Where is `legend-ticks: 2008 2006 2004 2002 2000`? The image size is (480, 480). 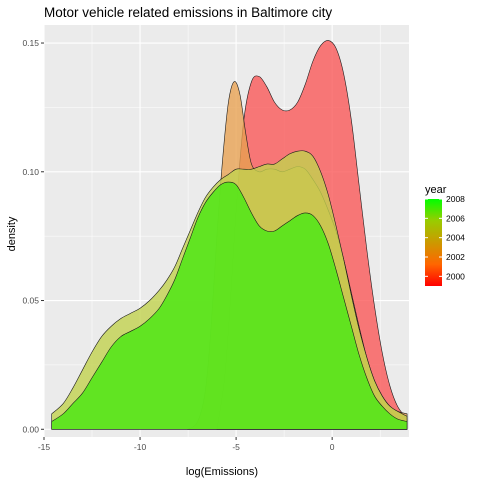
legend-ticks: 2008 2006 2004 2002 2000 is located at coordinates (445, 237).